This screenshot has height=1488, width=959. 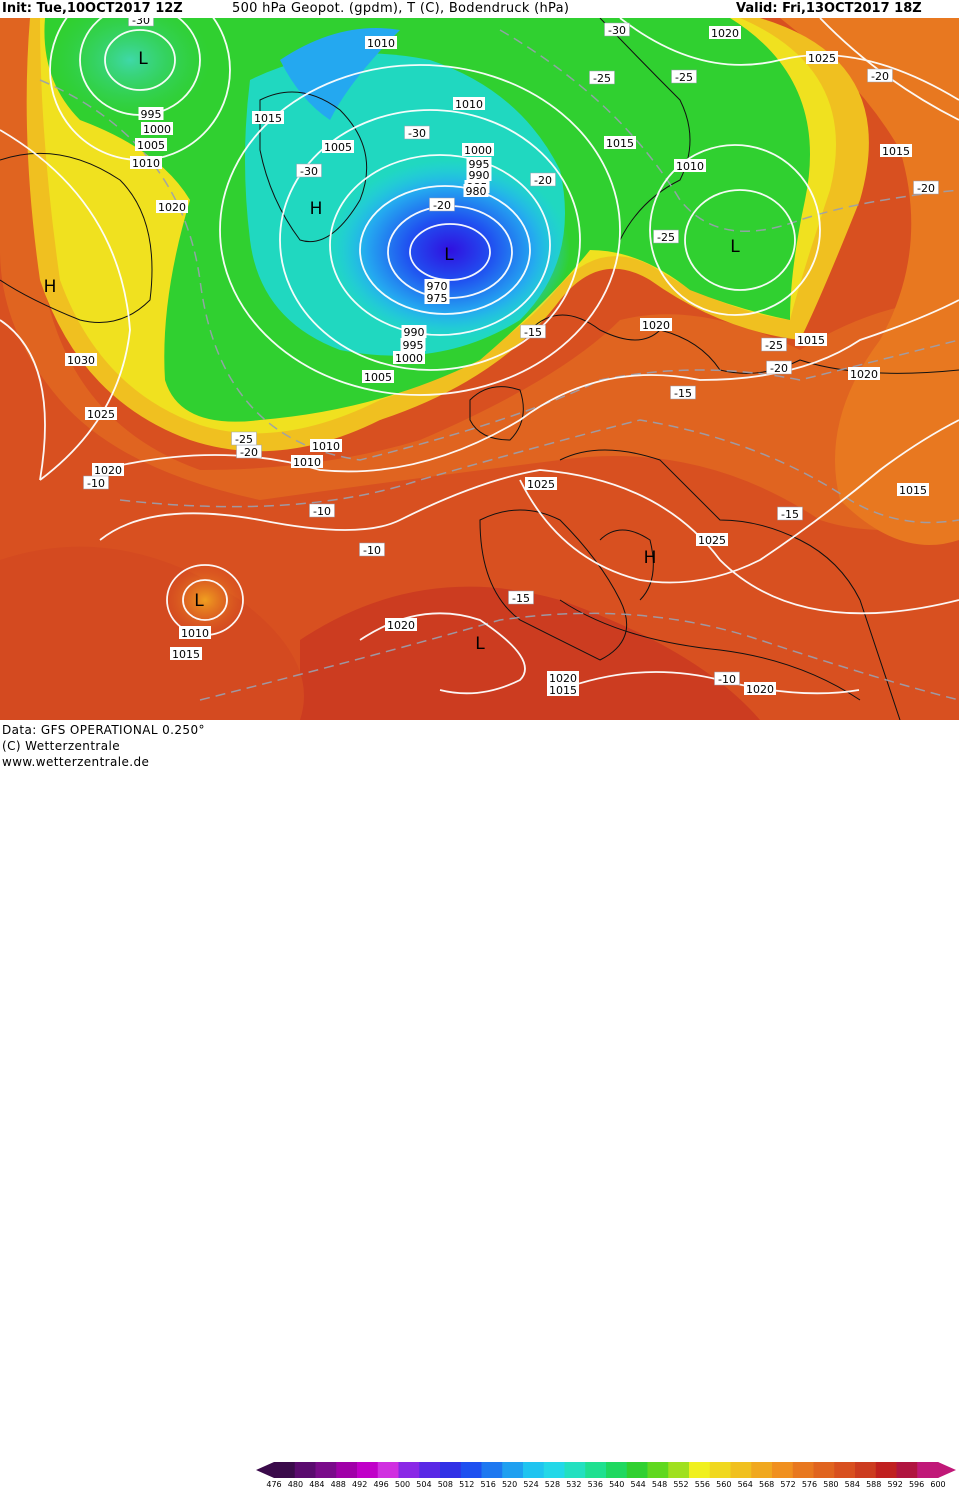 What do you see at coordinates (735, 247) in the screenshot?
I see `low-pressure-center: L` at bounding box center [735, 247].